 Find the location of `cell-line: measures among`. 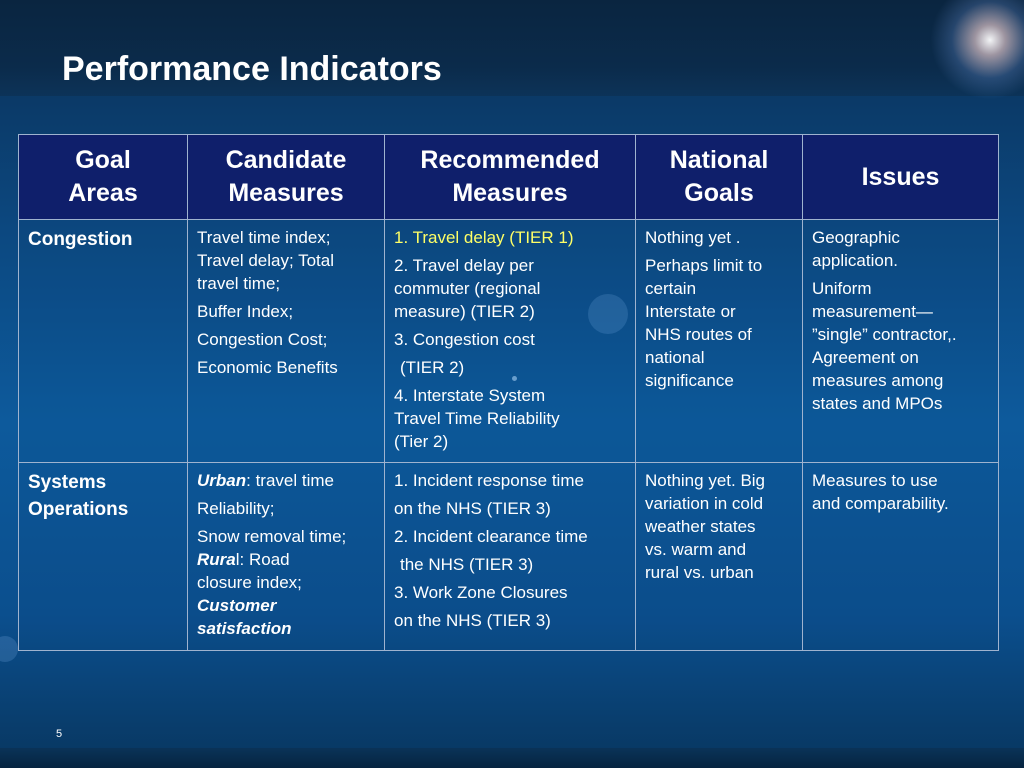

cell-line: measures among is located at coordinates (878, 380).